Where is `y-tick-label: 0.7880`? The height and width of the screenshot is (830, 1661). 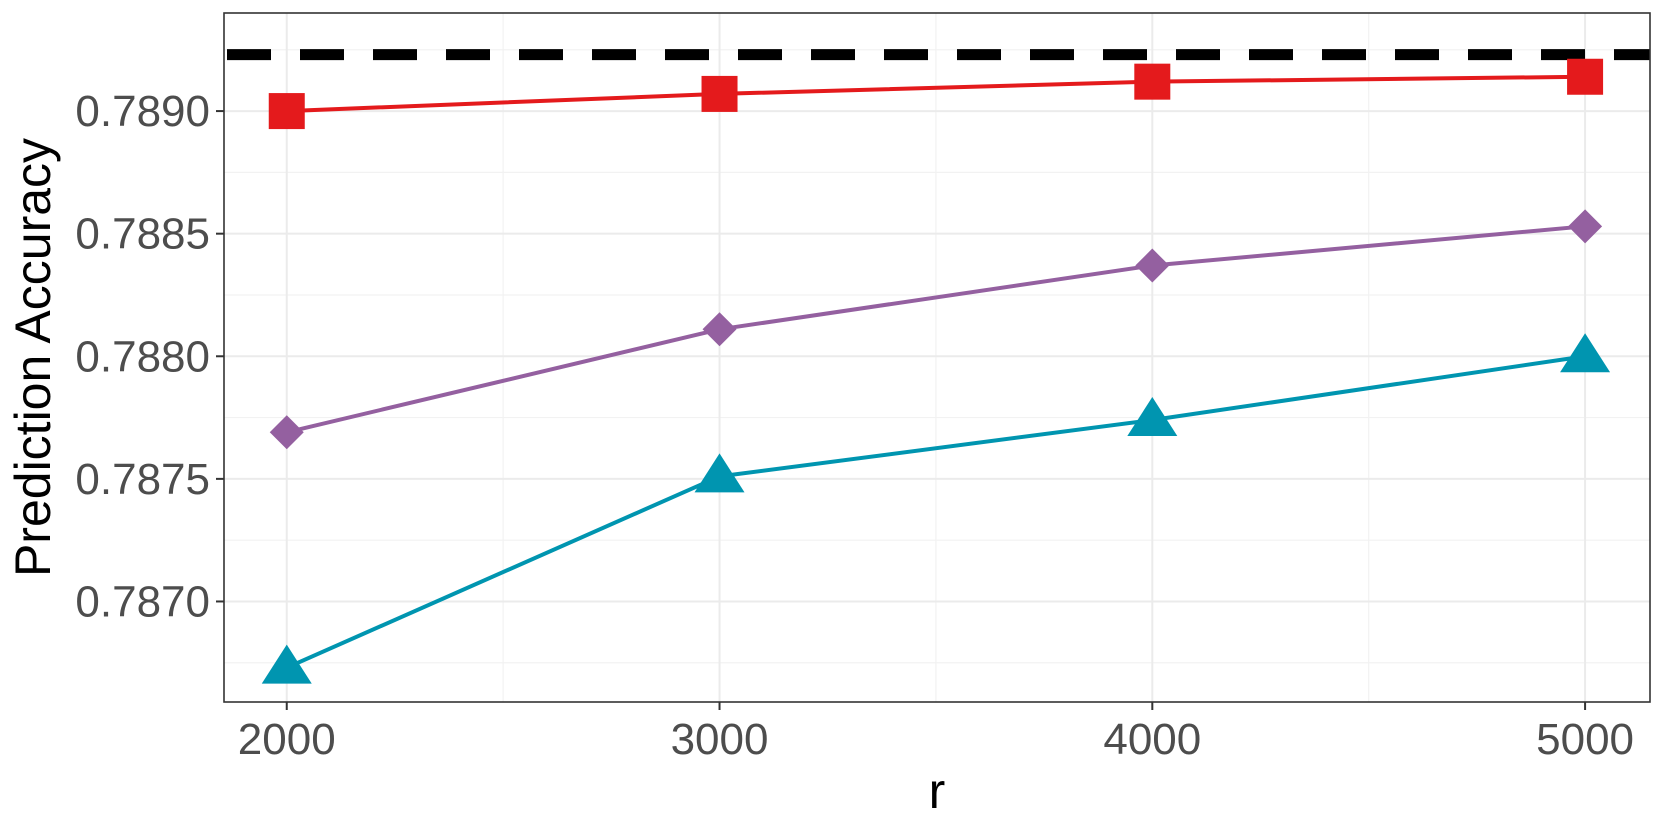
y-tick-label: 0.7880 is located at coordinates (142, 356).